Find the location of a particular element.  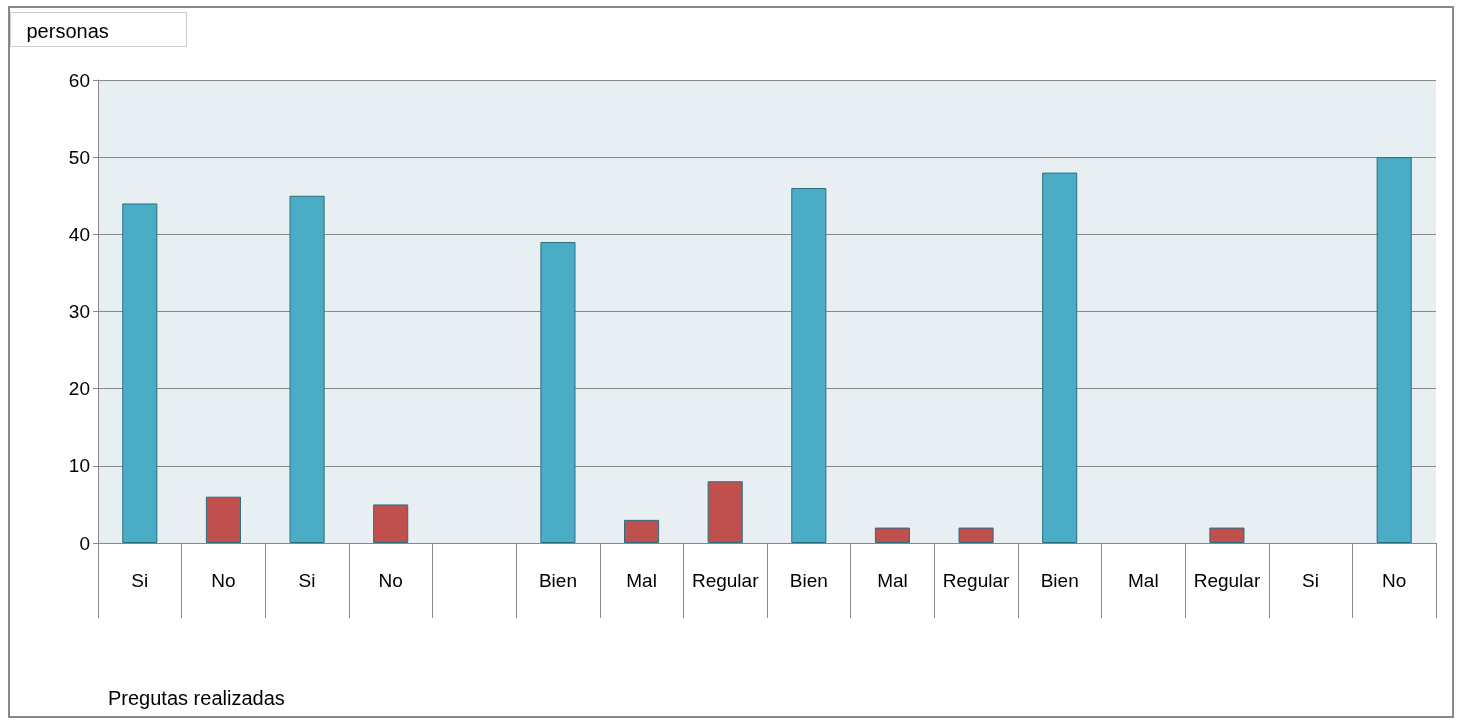

y-tick-label: 30 is located at coordinates (79, 311).